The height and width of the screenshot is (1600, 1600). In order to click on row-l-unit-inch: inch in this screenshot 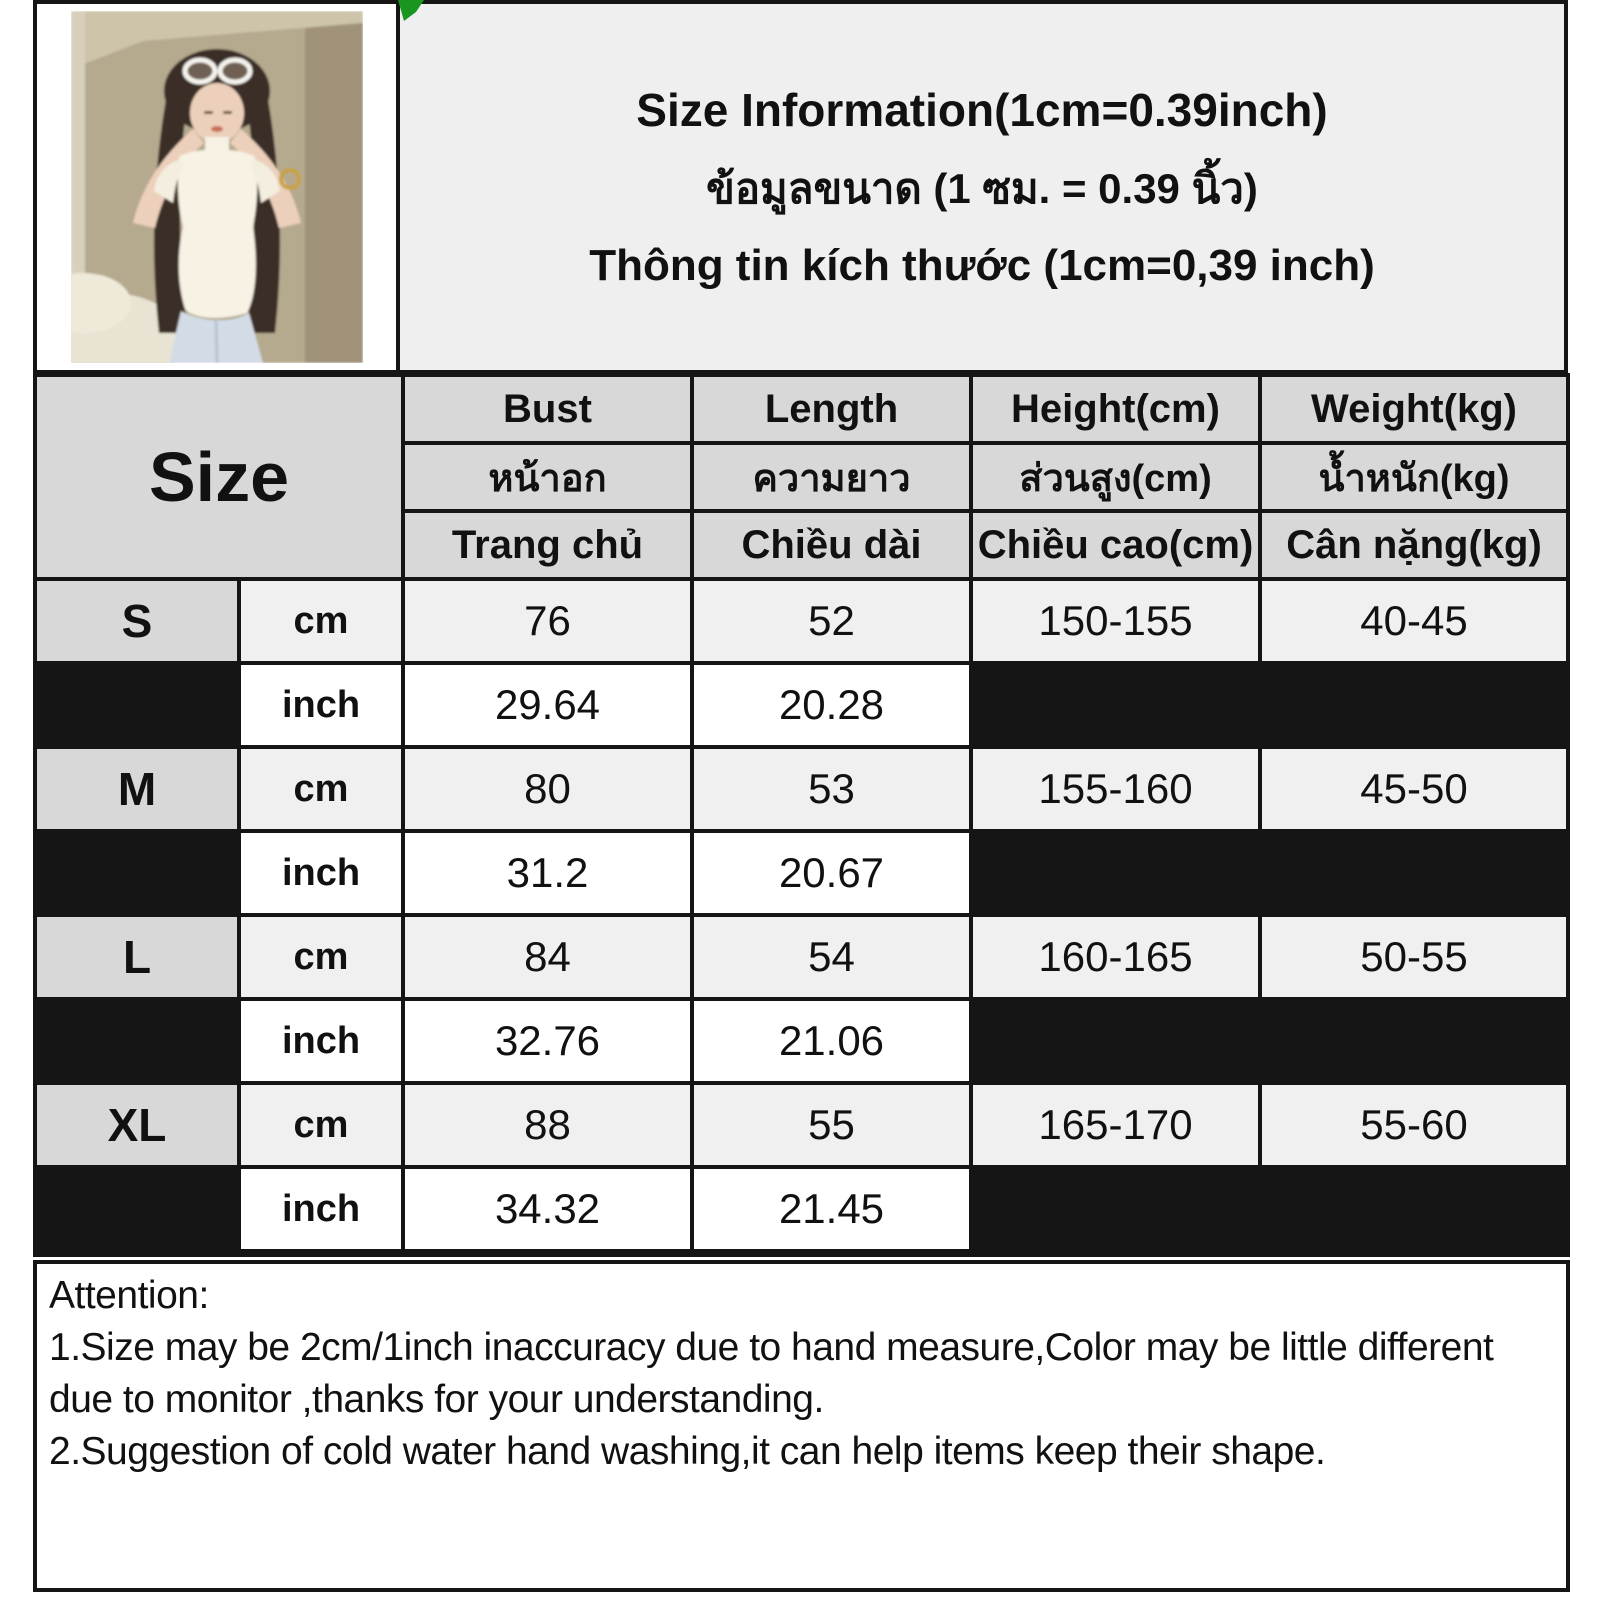, I will do `click(321, 1041)`.